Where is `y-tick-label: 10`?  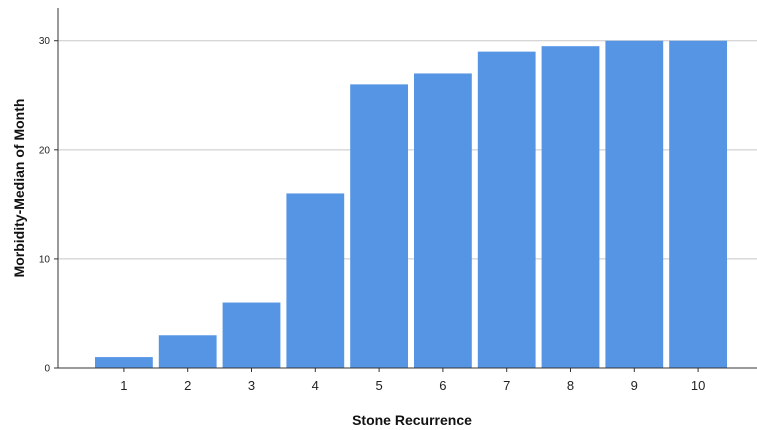 y-tick-label: 10 is located at coordinates (45, 259).